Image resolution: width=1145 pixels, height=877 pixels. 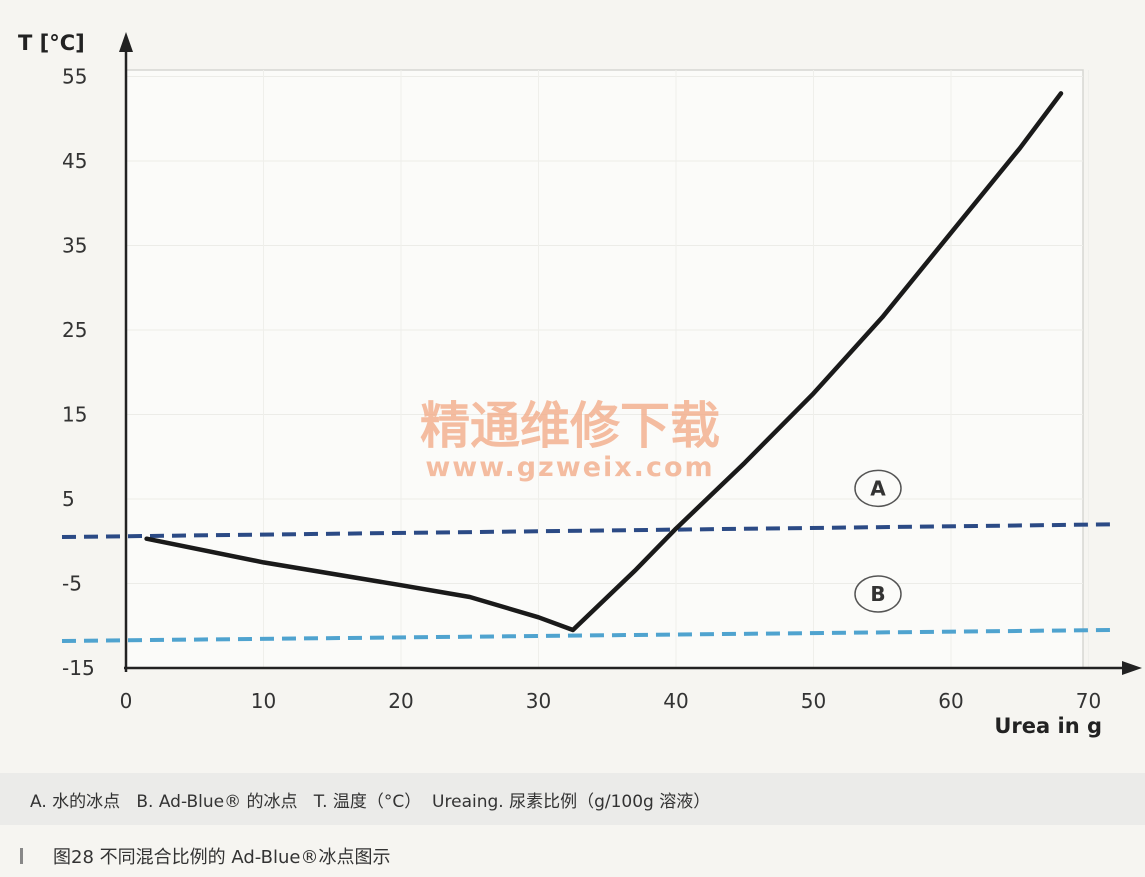 I want to click on caption-text: 图28 不同混合比例的 Ad-Blue®冰点图示, so click(x=222, y=857).